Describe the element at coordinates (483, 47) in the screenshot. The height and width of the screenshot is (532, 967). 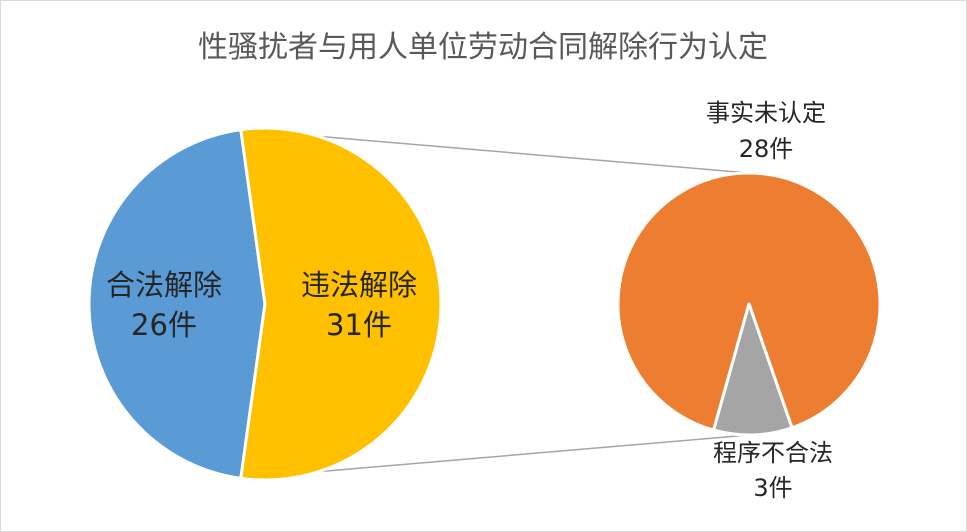
I see `chart-title: 性骚扰者与用人单位劳动合同解除行为认定` at that location.